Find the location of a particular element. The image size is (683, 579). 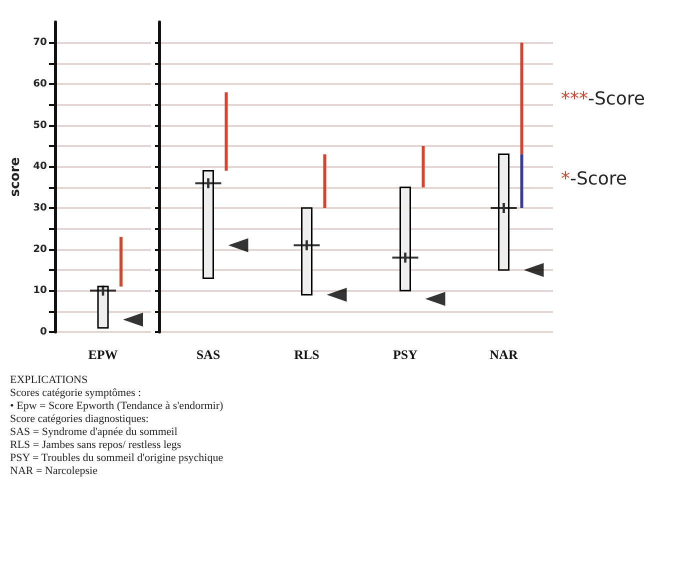

text: PSY = Troubles du sommeil d'origine psychique is located at coordinates (117, 458).